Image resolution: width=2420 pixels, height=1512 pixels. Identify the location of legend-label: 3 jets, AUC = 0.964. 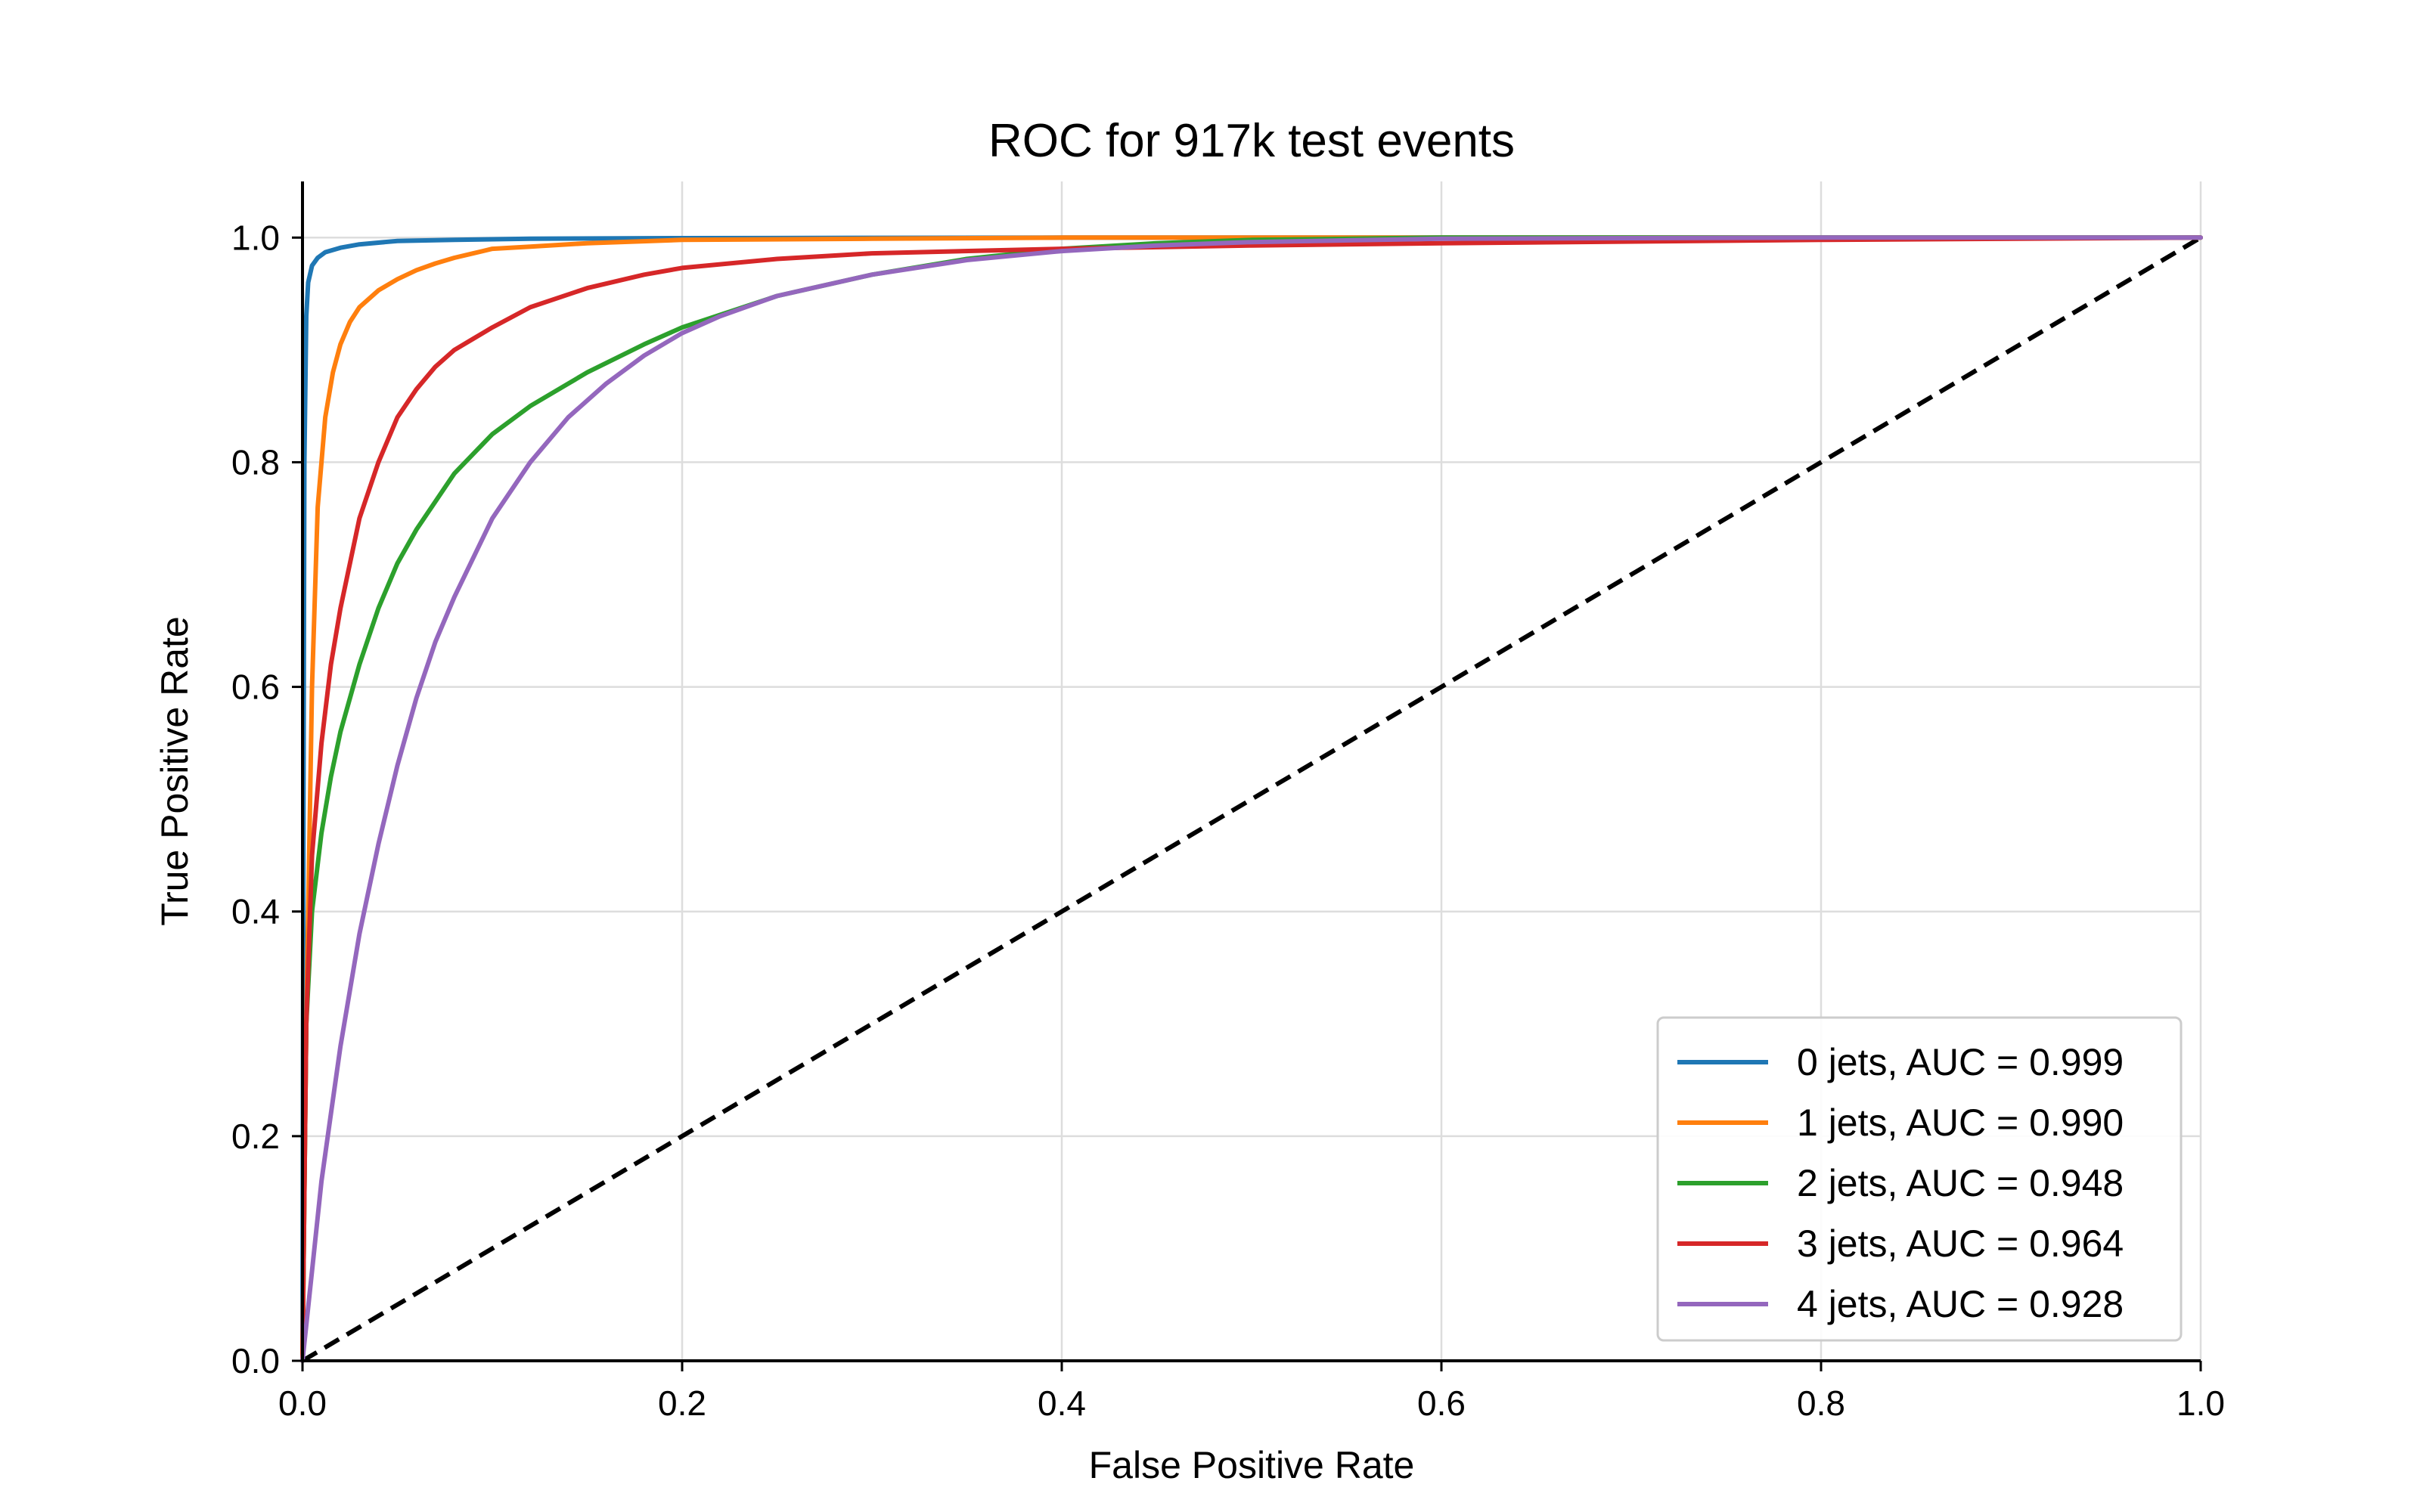
(1960, 1243).